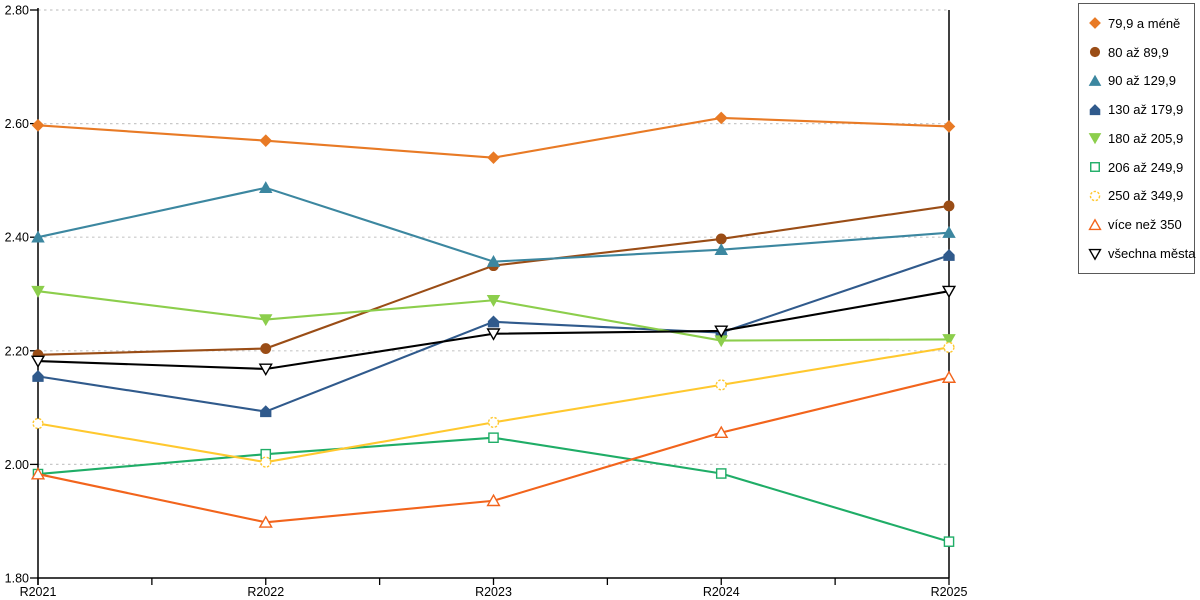  What do you see at coordinates (17, 579) in the screenshot?
I see `y-tick-label: 1.80` at bounding box center [17, 579].